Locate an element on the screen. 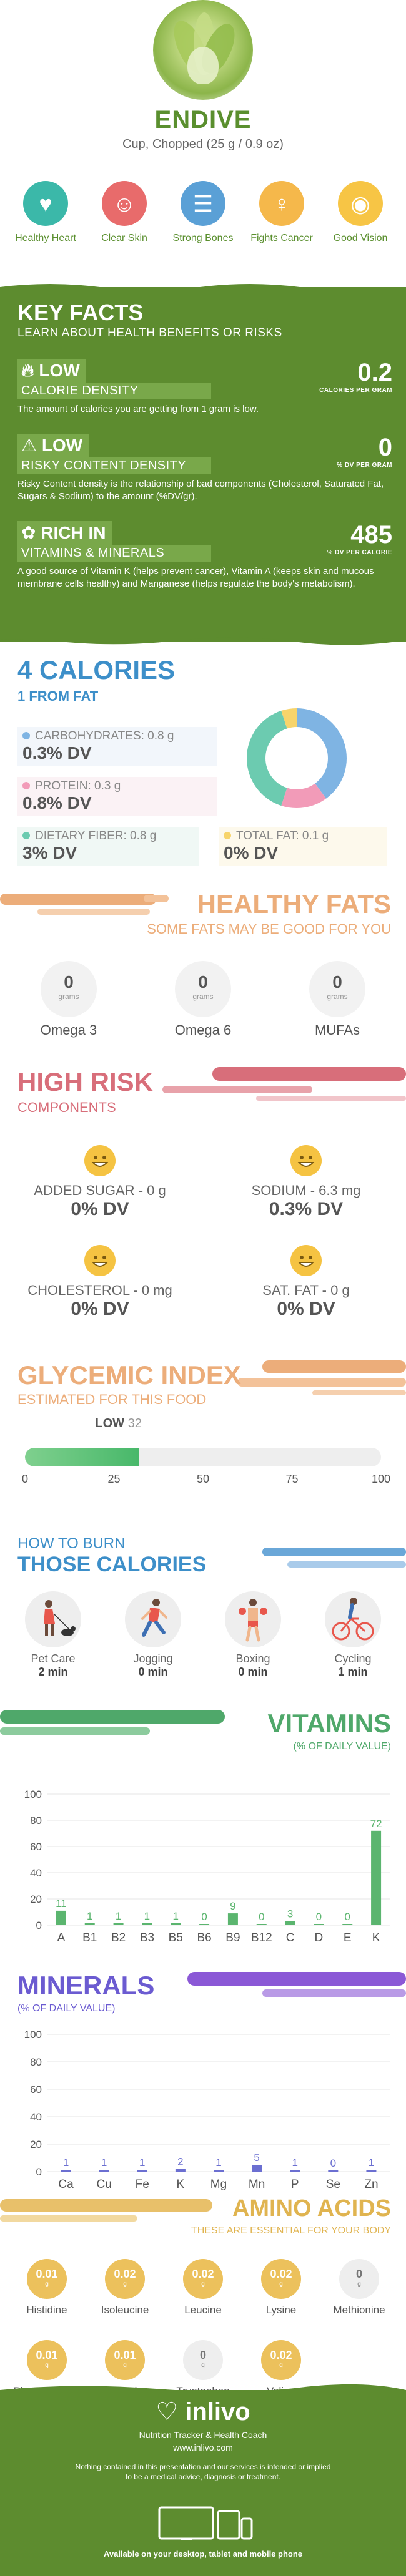  amino-label: Lysine is located at coordinates (281, 2310).